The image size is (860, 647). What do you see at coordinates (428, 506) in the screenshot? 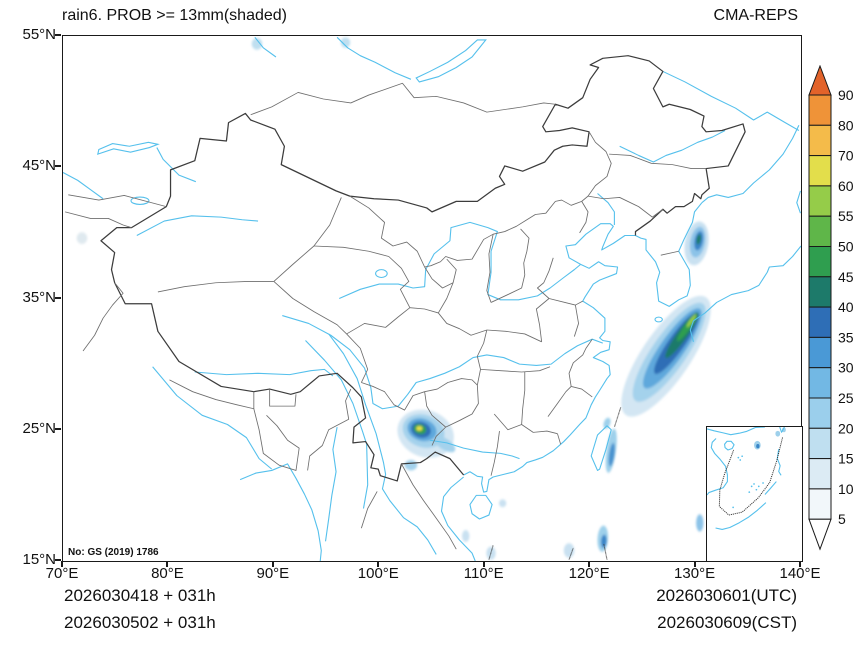
I see `laos-vietnam-border` at bounding box center [428, 506].